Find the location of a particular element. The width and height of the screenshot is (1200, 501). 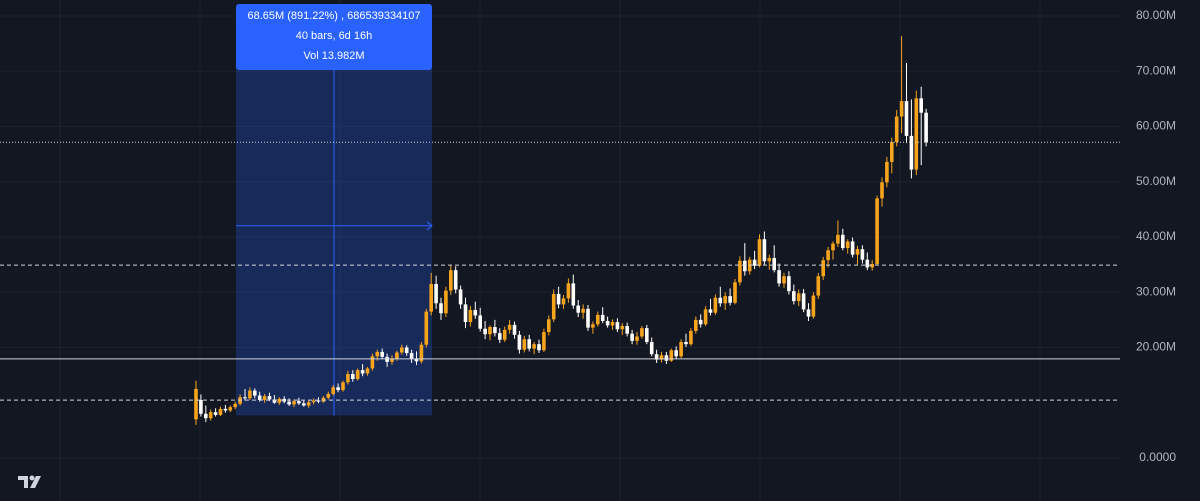

y-tick-label: 0.0000 is located at coordinates (1157, 457).